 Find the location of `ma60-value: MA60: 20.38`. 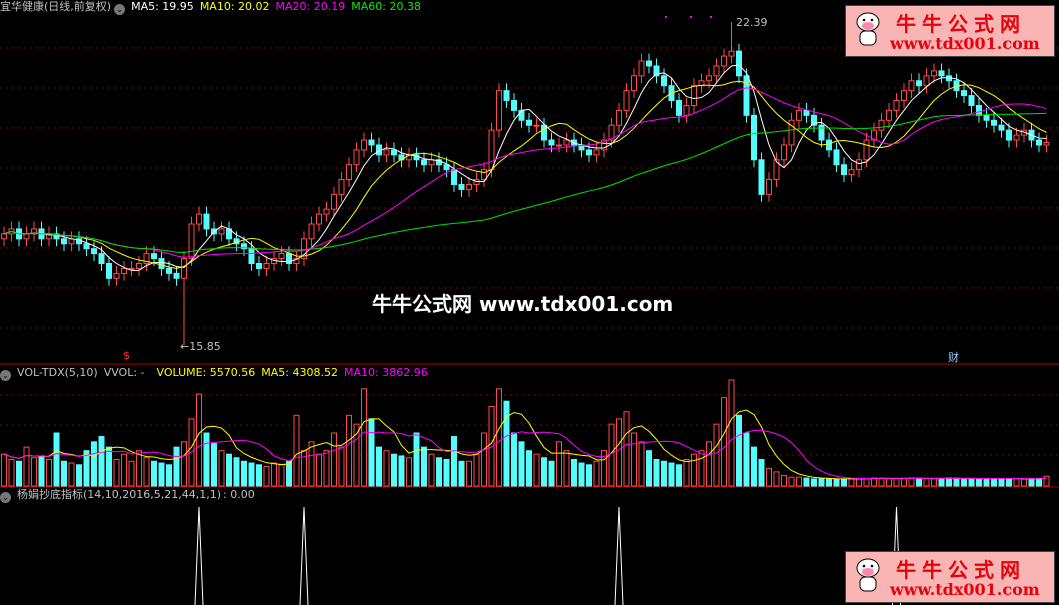

ma60-value: MA60: 20.38 is located at coordinates (386, 6).